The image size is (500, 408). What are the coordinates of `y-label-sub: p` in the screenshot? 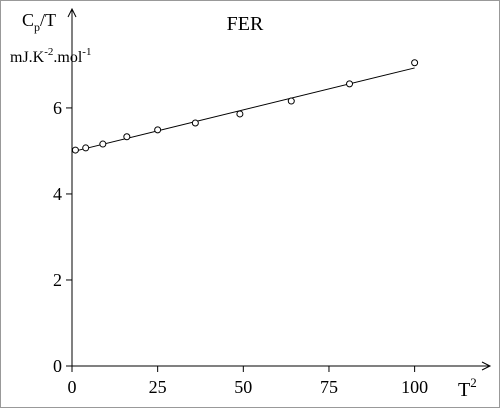 It's located at (37, 27).